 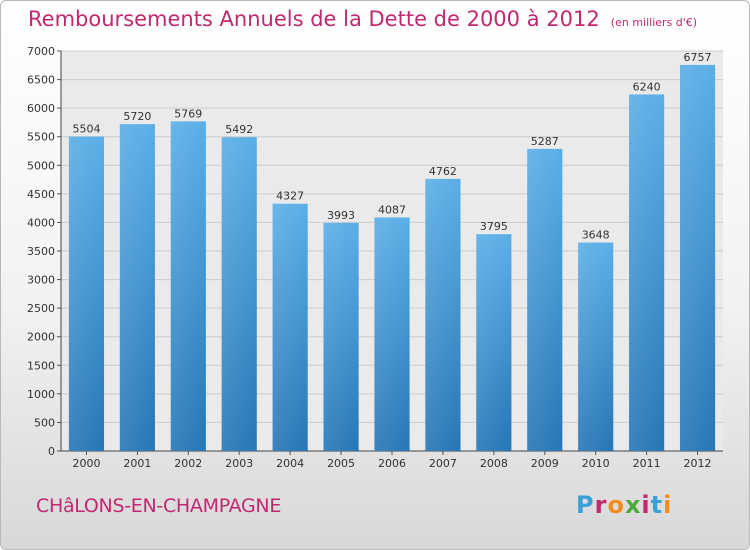 I want to click on bar-value-label: 3993, so click(x=341, y=215).